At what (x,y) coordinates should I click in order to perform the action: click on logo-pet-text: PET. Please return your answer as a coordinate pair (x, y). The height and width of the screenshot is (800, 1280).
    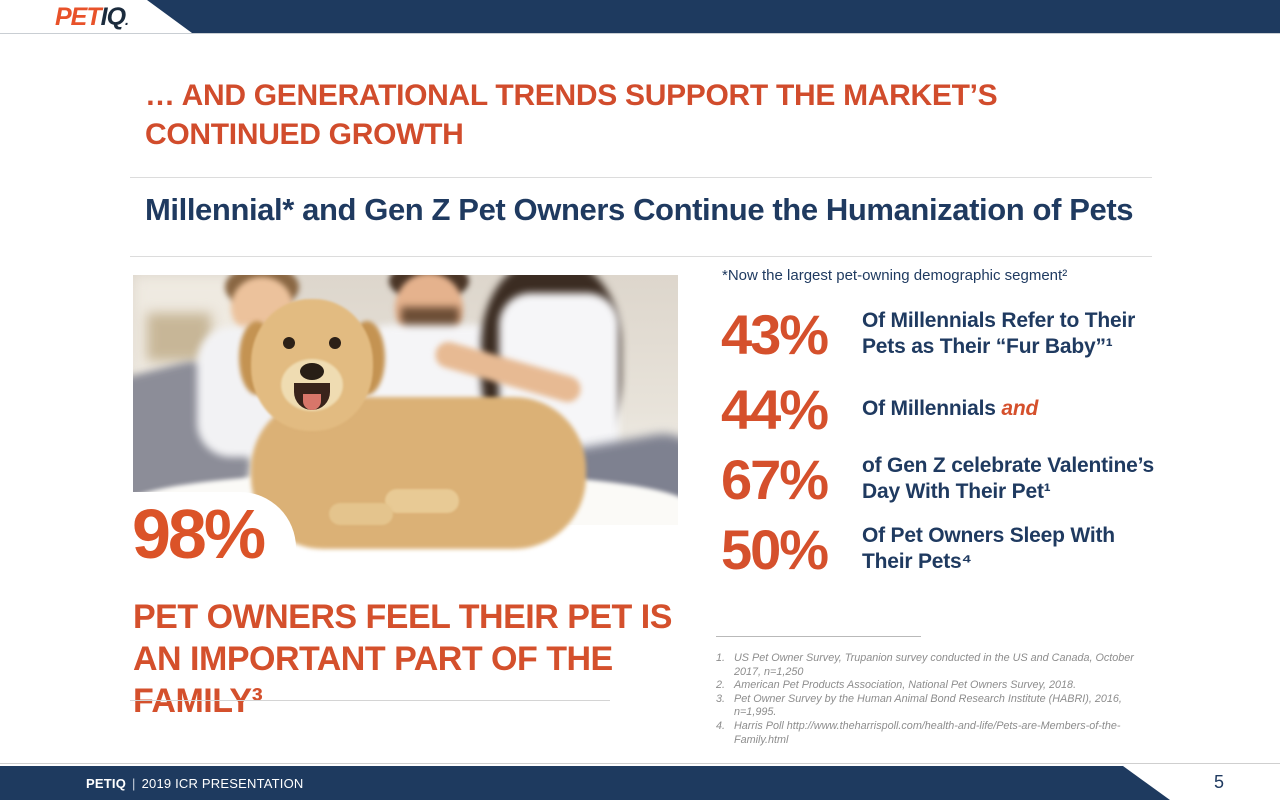
    Looking at the image, I should click on (78, 17).